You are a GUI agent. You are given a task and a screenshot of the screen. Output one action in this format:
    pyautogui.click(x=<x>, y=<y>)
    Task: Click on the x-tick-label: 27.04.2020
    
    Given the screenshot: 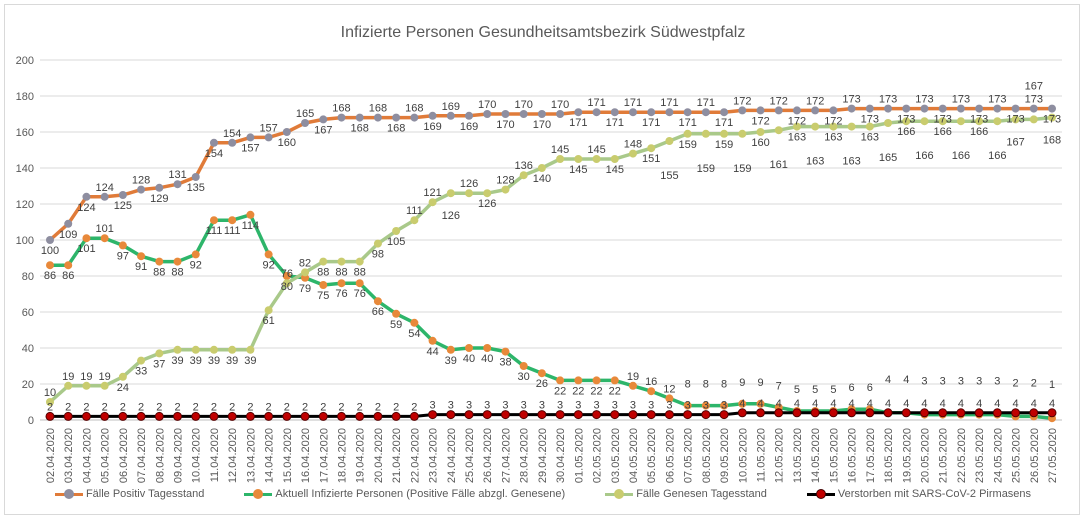 What is the action you would take?
    pyautogui.click(x=506, y=455)
    